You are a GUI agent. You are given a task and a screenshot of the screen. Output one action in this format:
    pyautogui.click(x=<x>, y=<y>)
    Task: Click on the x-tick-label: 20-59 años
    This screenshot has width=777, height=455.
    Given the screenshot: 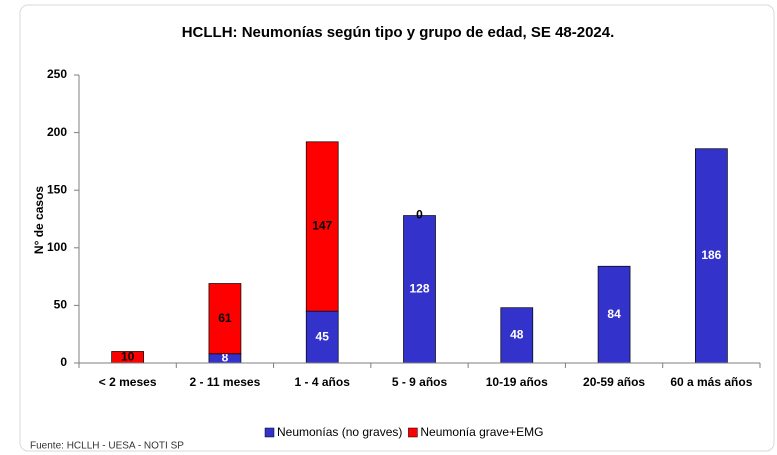 What is the action you would take?
    pyautogui.click(x=614, y=382)
    